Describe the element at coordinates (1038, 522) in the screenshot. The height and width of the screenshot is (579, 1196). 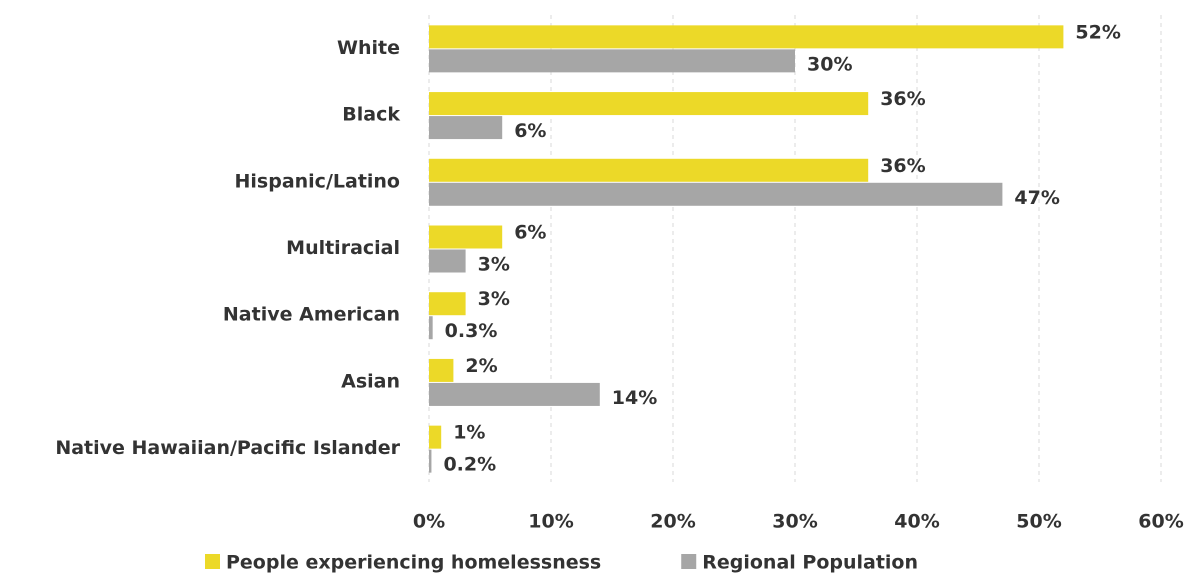
I see `x-tick-label: 50%` at that location.